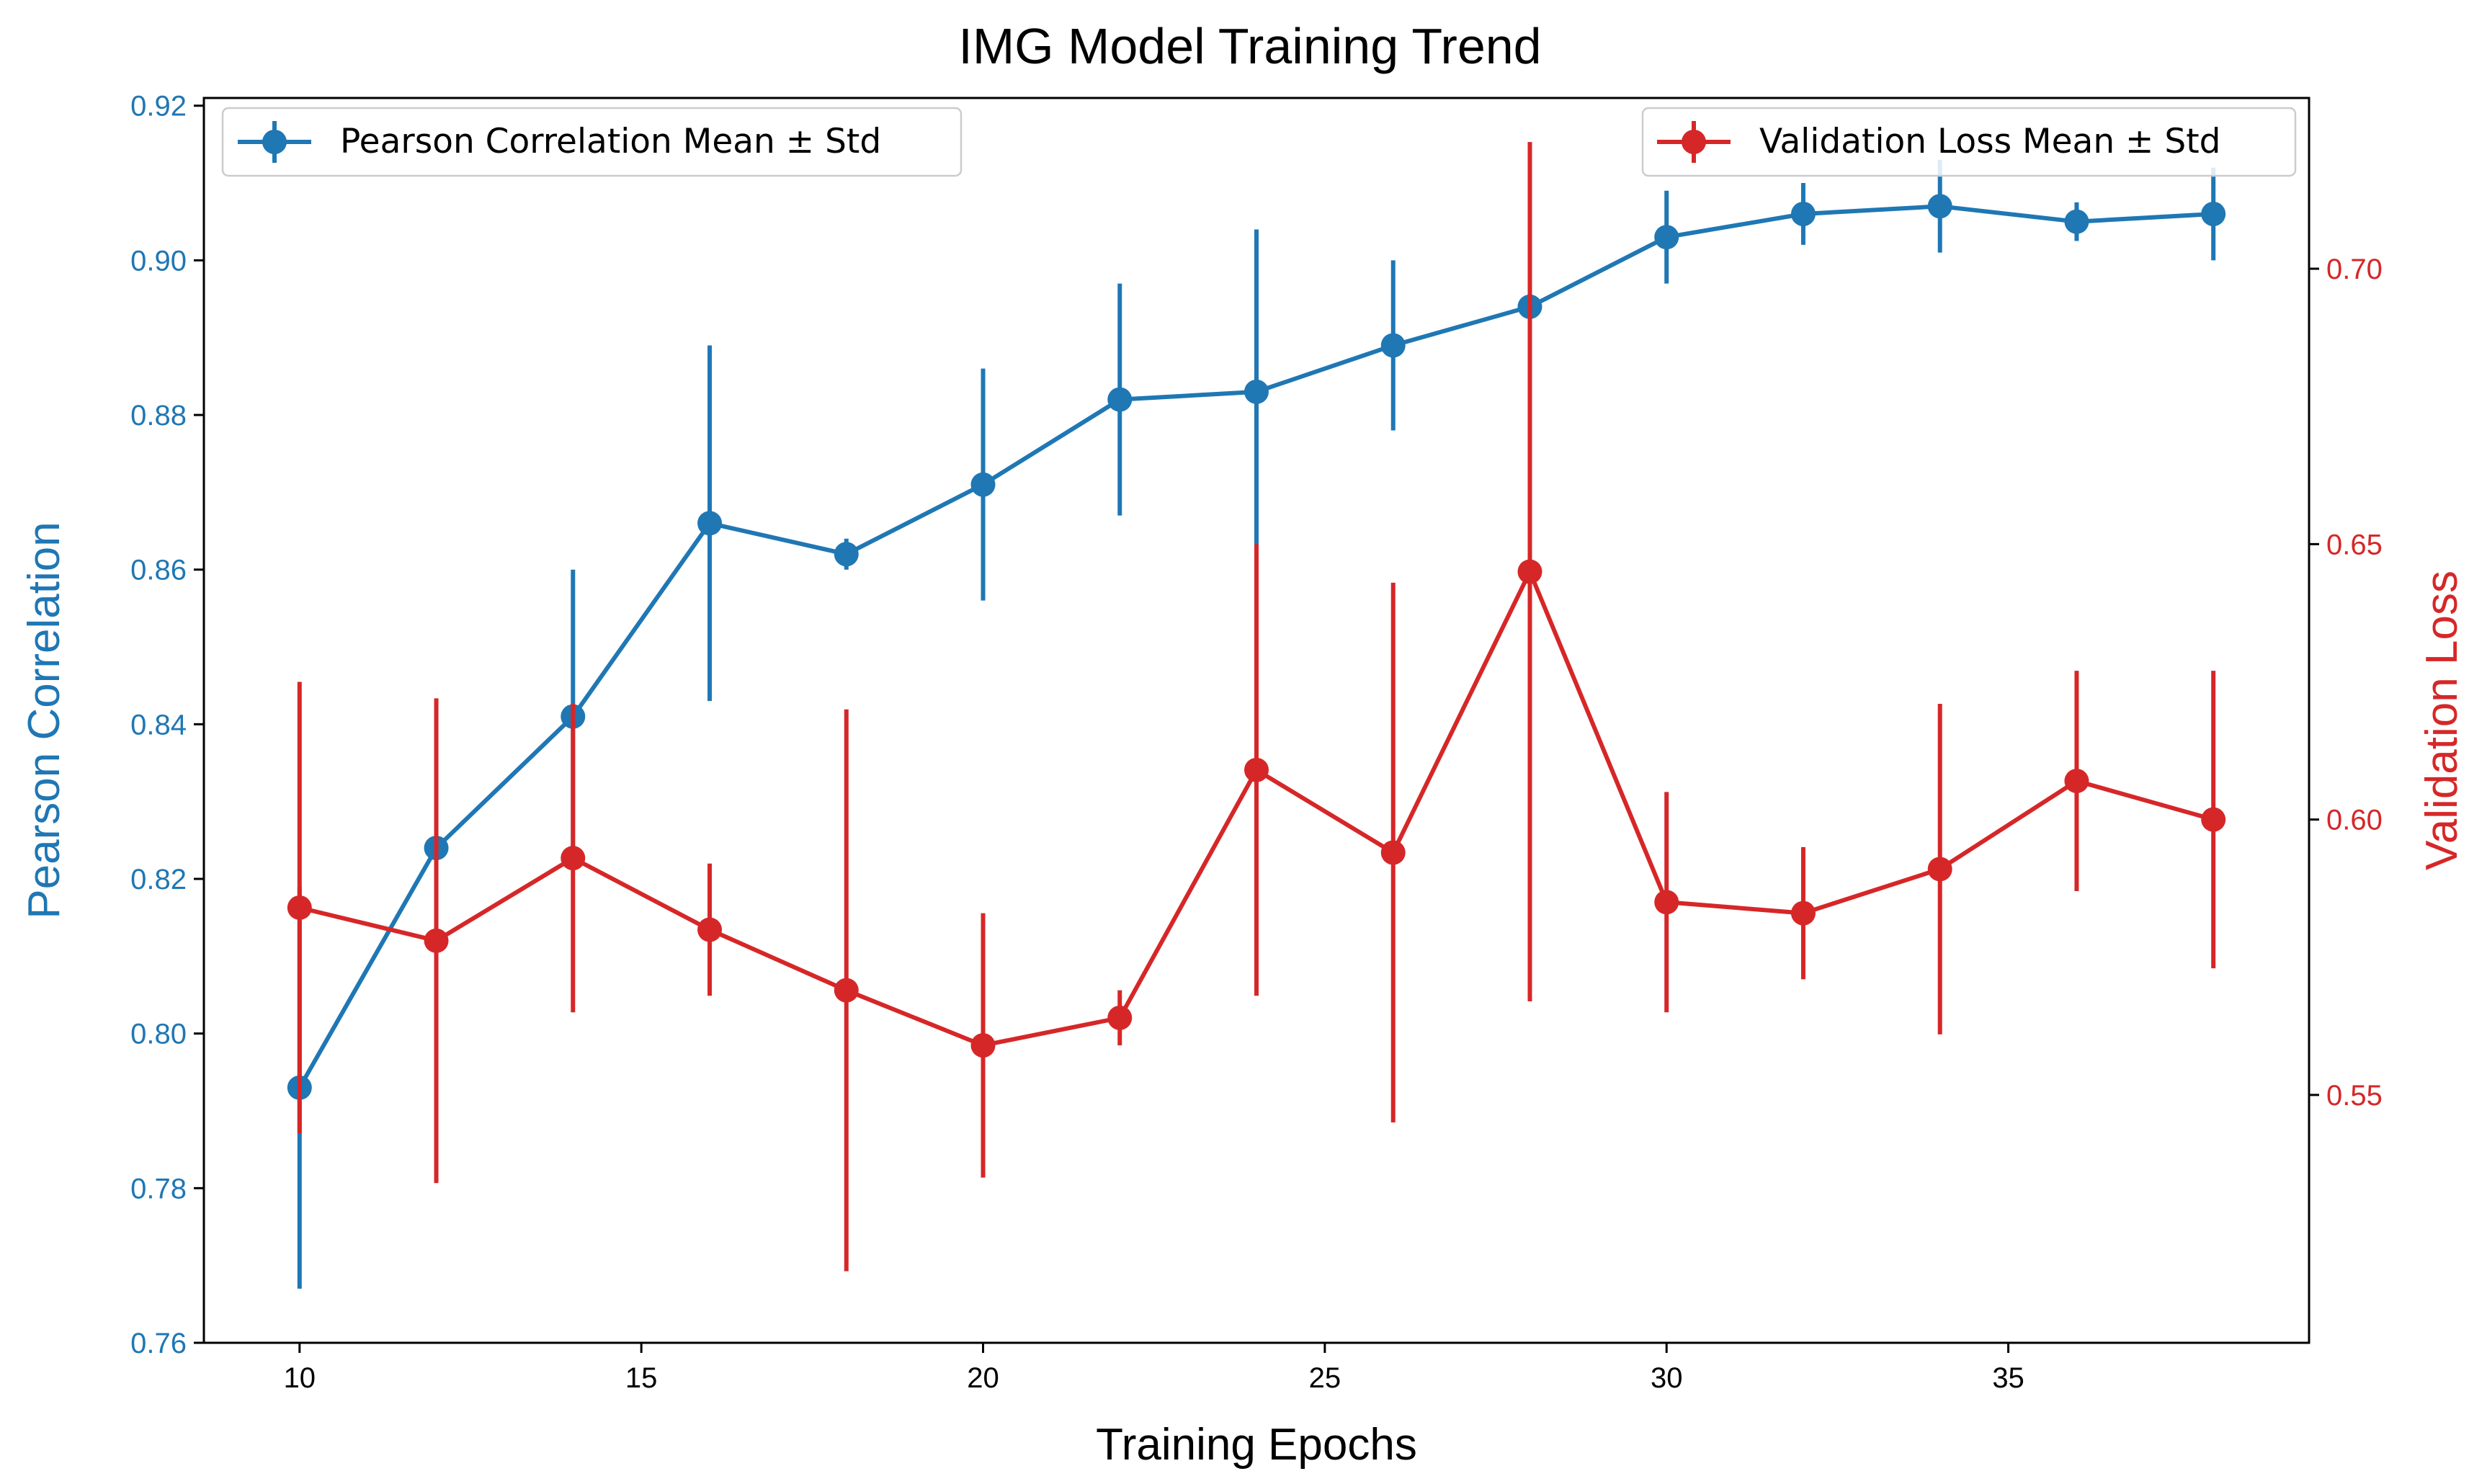 The image size is (2487, 1484). What do you see at coordinates (2442, 721) in the screenshot?
I see `right-axis-title: Validation Loss` at bounding box center [2442, 721].